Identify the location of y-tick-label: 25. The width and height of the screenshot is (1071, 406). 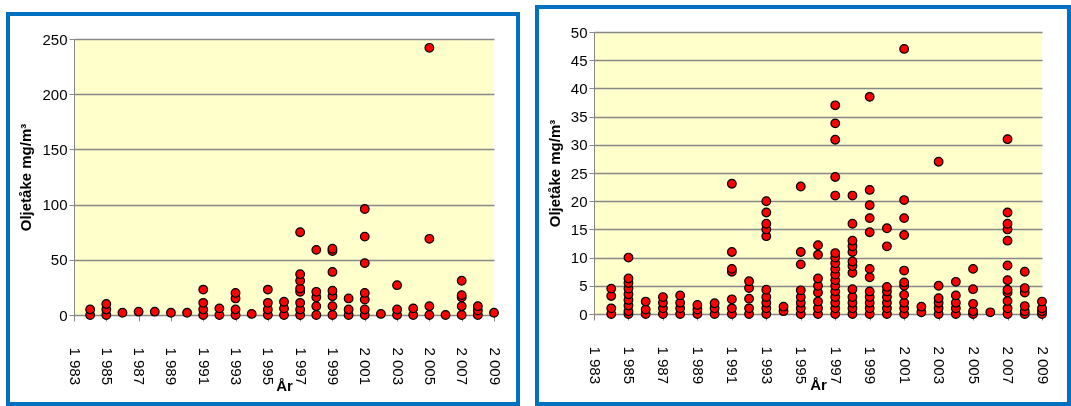
(579, 173).